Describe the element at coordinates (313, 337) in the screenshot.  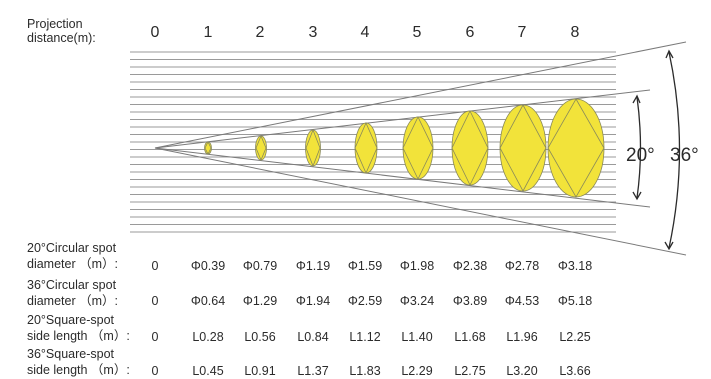
I see `cell: L0.84` at that location.